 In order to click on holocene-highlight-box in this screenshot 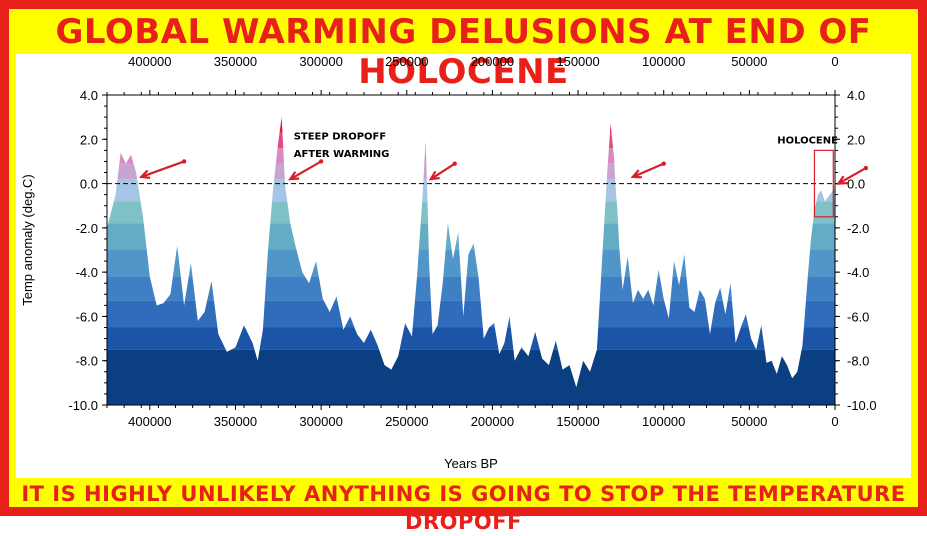, I will do `click(823, 183)`.